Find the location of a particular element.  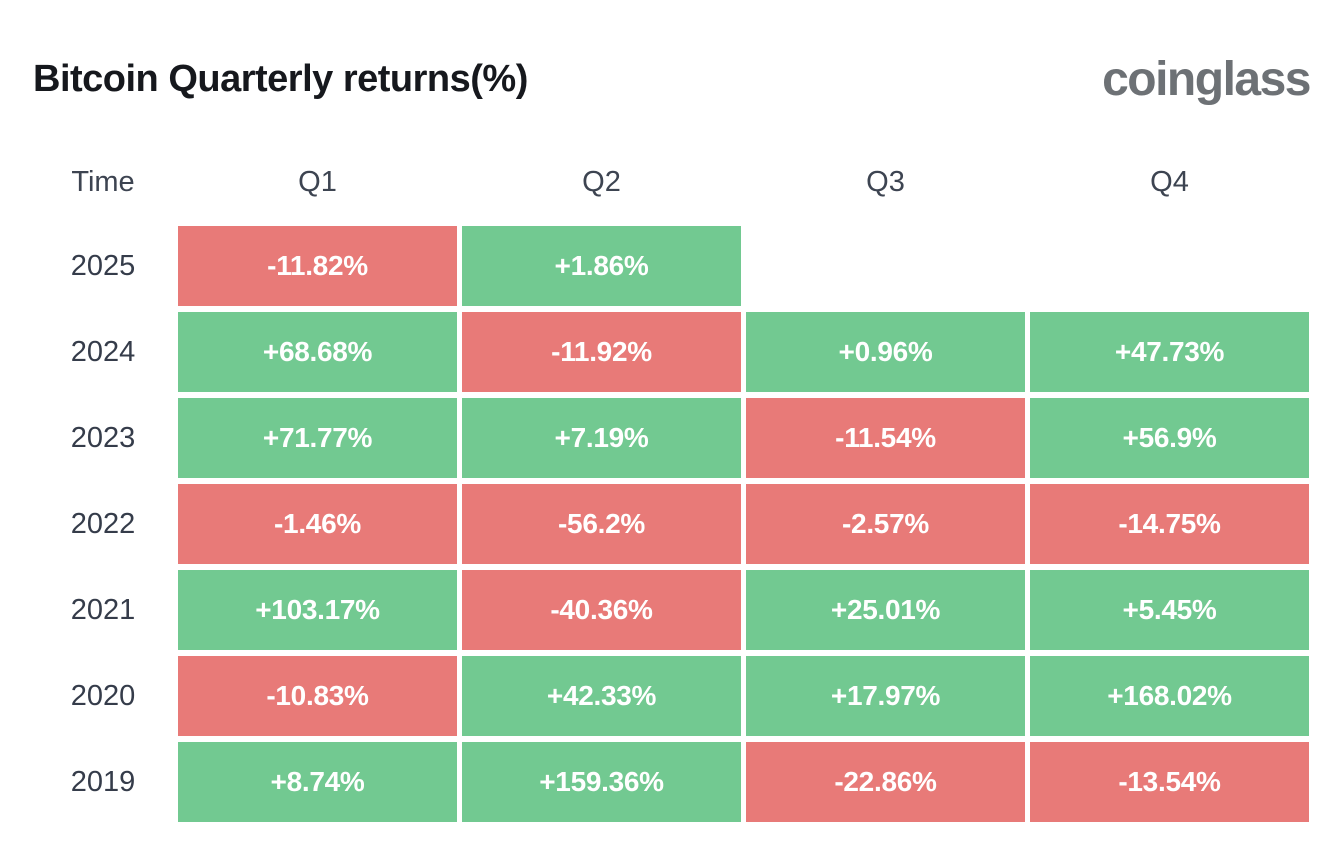

return-cell-2021-q3: +25.01% is located at coordinates (885, 610).